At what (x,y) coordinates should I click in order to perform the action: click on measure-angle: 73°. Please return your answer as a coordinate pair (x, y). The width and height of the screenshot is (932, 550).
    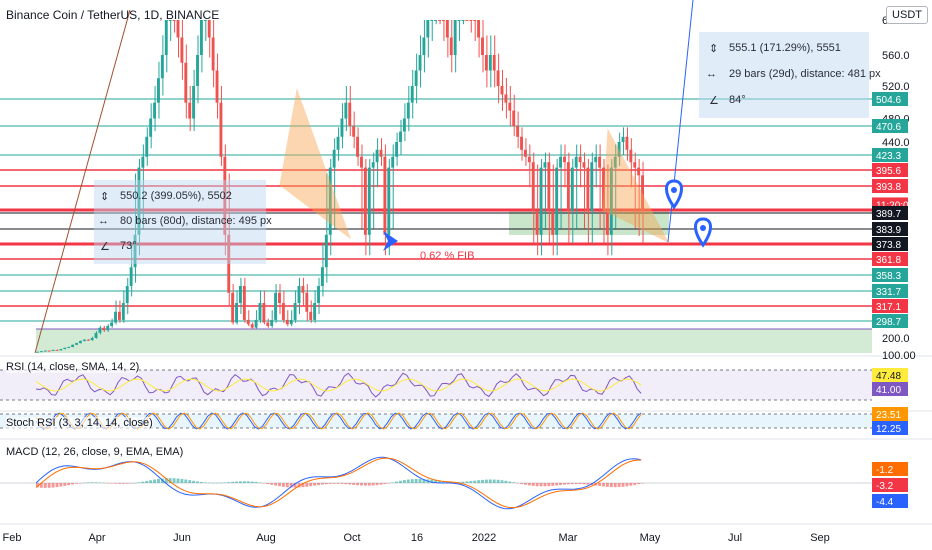
    Looking at the image, I should click on (128, 246).